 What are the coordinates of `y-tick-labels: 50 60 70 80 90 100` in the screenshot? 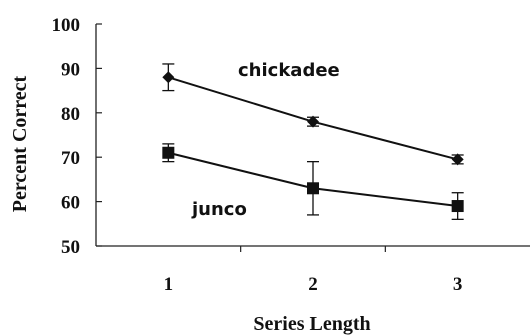 It's located at (66, 136).